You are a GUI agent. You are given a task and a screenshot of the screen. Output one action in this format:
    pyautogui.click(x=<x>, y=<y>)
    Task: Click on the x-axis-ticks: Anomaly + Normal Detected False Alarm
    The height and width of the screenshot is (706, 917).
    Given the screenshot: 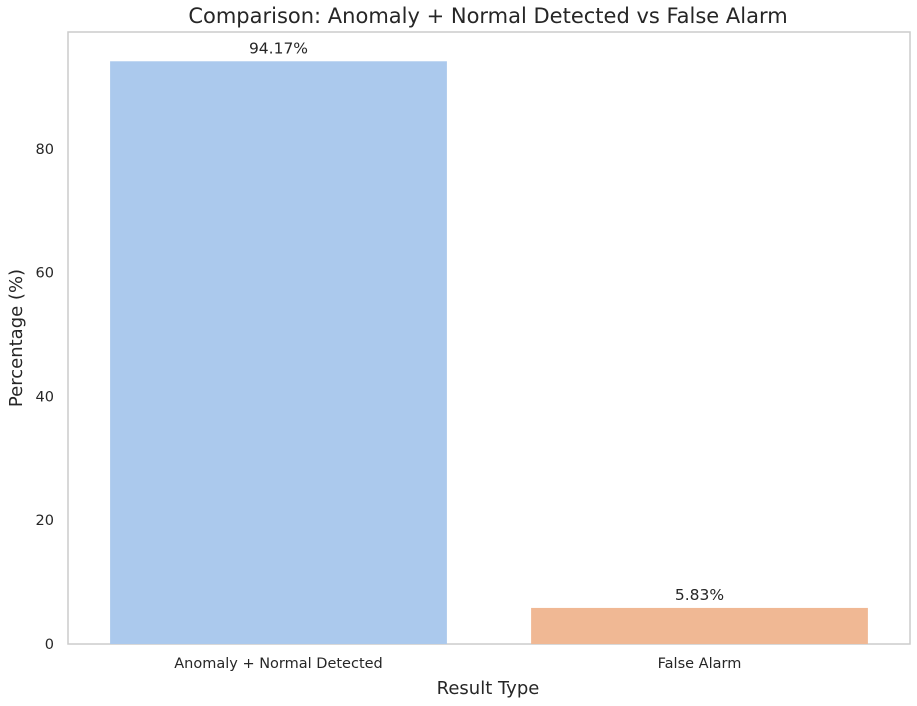 What is the action you would take?
    pyautogui.click(x=457, y=664)
    